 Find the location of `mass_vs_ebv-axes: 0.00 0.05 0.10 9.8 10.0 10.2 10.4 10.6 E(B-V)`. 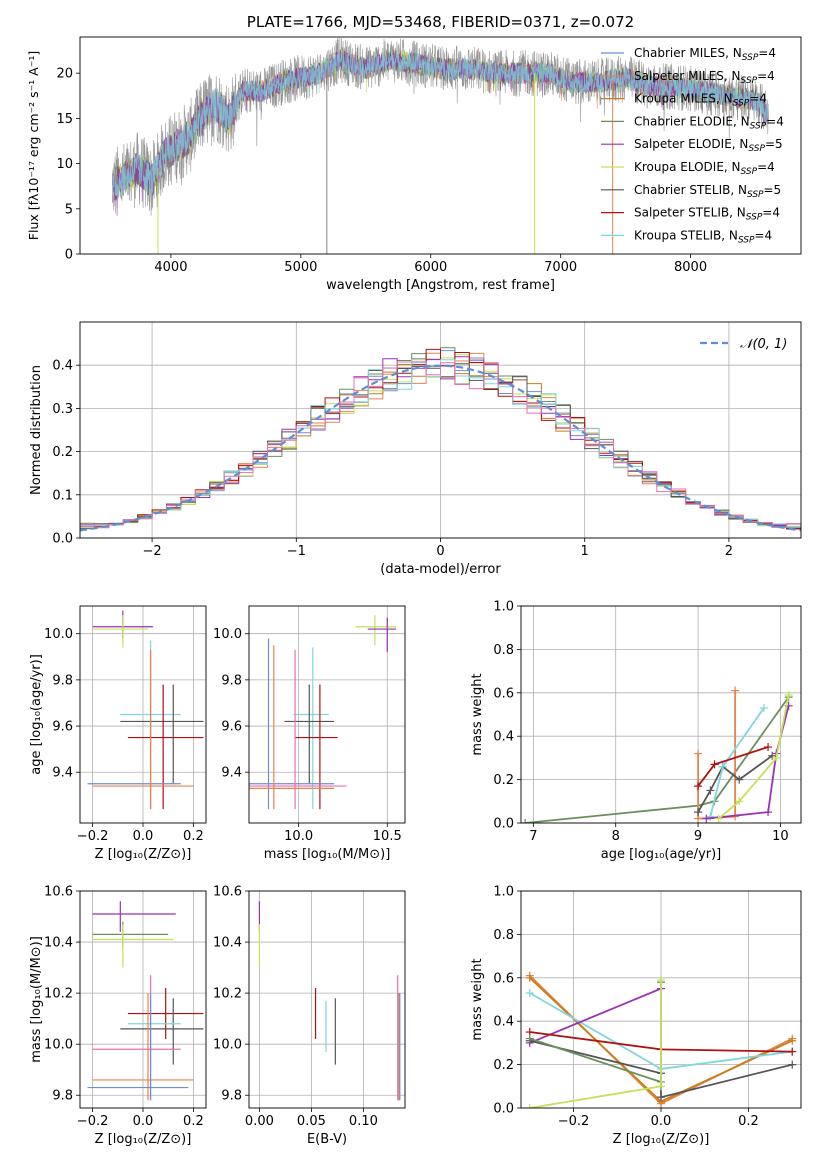

mass_vs_ebv-axes: 0.00 0.05 0.10 9.8 10.0 10.2 10.4 10.6 E(B-V) is located at coordinates (309, 1016).